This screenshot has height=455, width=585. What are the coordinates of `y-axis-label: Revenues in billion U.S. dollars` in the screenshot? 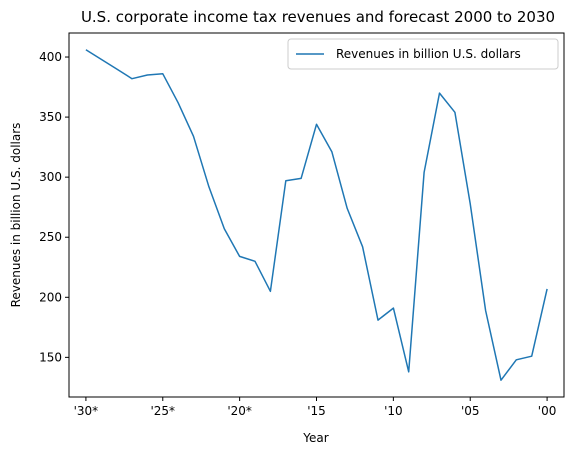 It's located at (16, 215).